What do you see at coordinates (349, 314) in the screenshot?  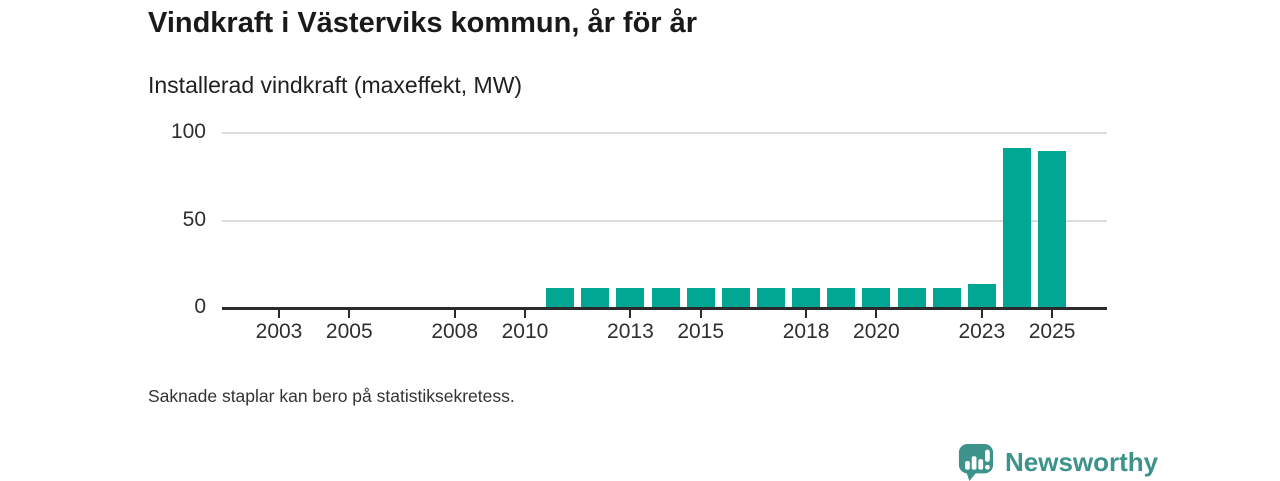 I see `x-tick-2005` at bounding box center [349, 314].